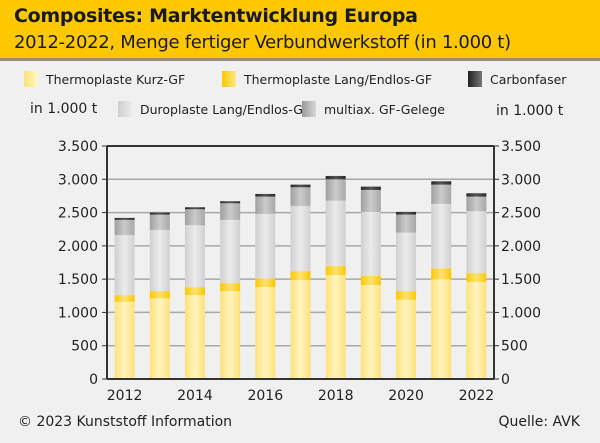 The image size is (600, 443). What do you see at coordinates (124, 218) in the screenshot?
I see `bar-carbon-2012` at bounding box center [124, 218].